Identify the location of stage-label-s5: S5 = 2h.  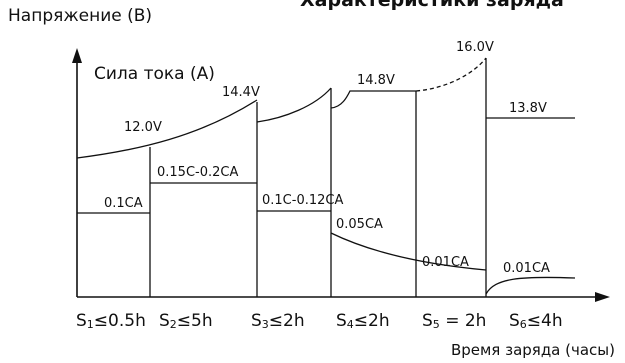
(454, 321).